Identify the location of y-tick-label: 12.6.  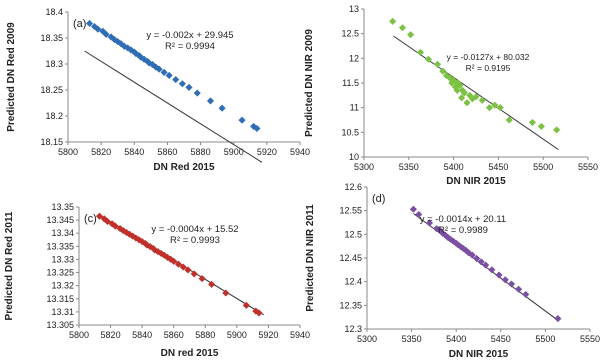
(353, 187).